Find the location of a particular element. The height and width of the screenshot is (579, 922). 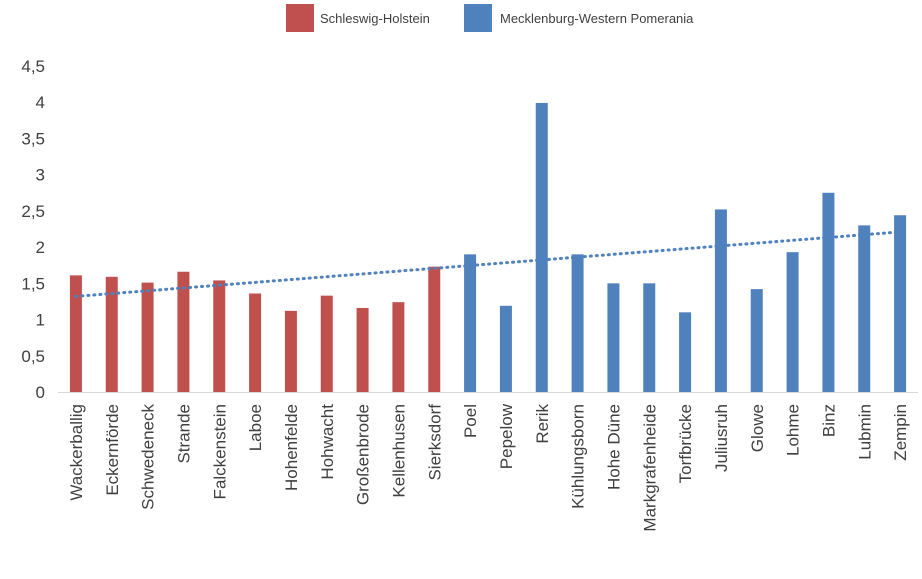

x-tick-label-juliusruh: Juliusruh is located at coordinates (721, 438).